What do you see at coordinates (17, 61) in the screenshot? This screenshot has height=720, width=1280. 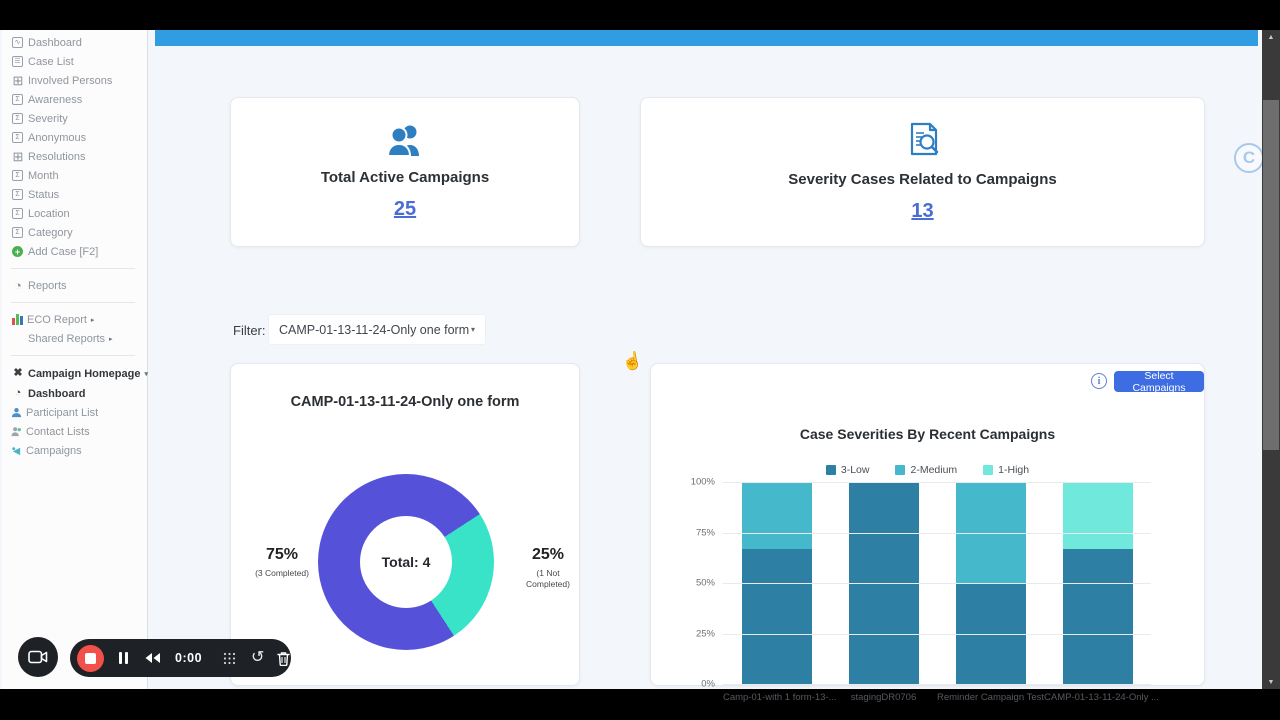 I see `document-list-icon: ☰` at bounding box center [17, 61].